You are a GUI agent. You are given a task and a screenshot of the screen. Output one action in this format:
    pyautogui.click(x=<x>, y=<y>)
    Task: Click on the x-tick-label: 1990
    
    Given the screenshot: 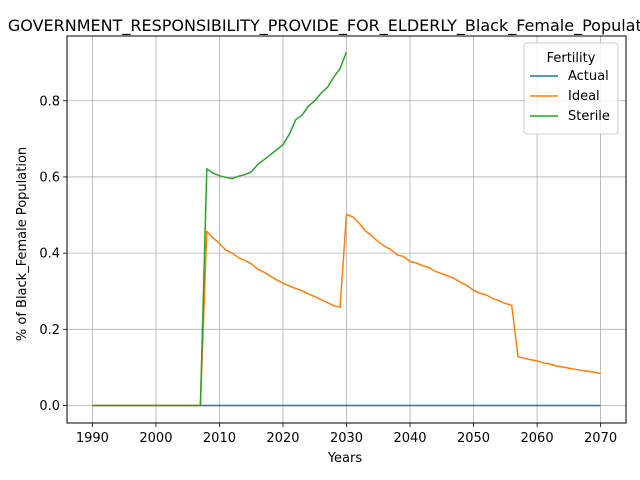 What is the action you would take?
    pyautogui.click(x=92, y=438)
    